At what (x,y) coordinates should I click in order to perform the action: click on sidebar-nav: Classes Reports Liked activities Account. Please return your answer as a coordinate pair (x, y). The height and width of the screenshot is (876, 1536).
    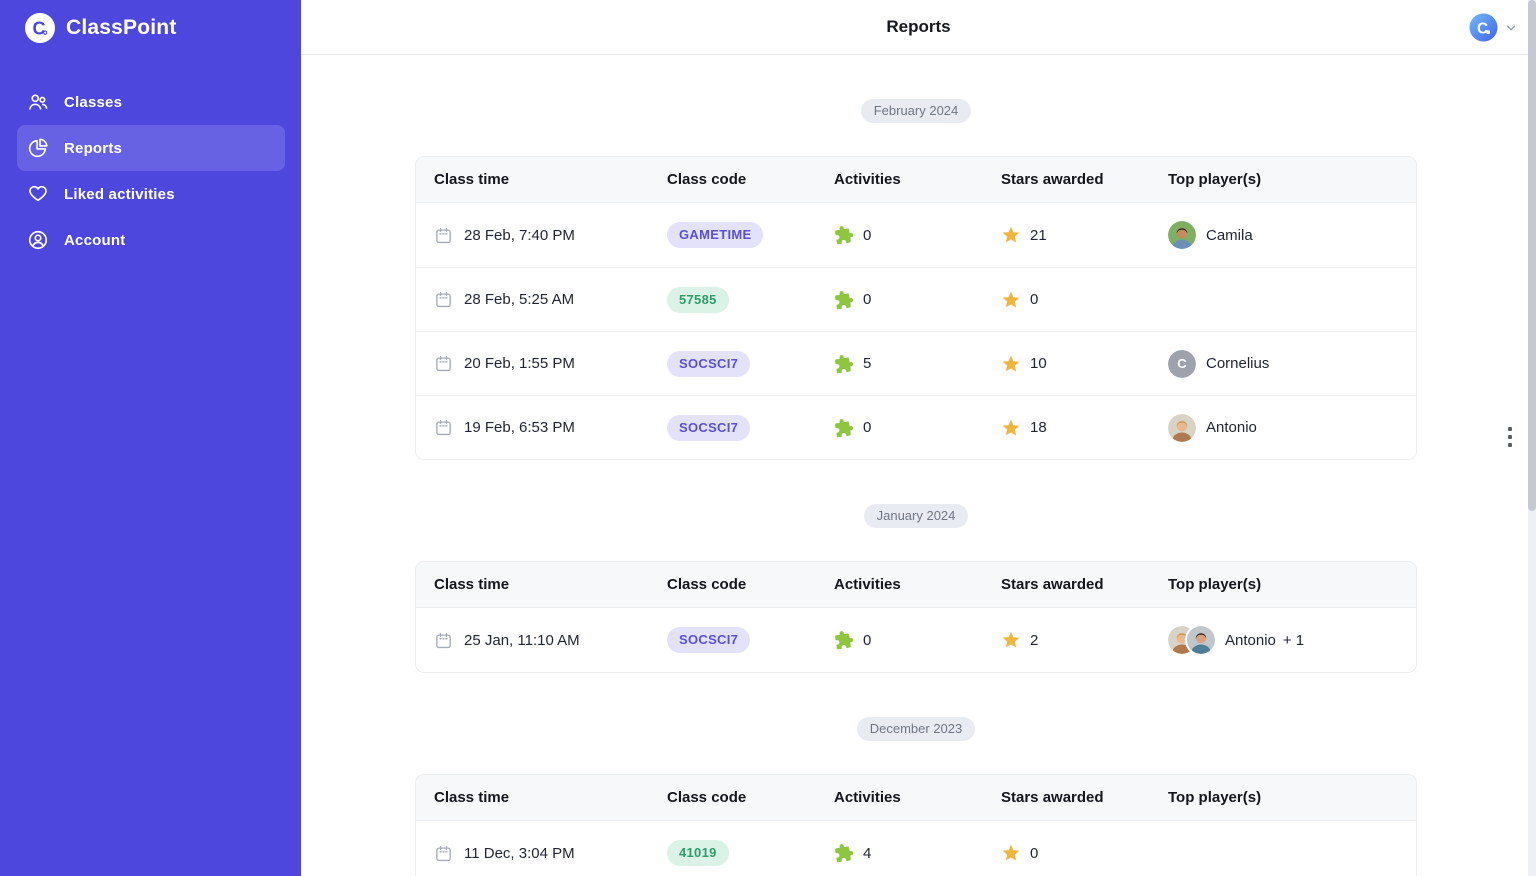
    Looking at the image, I should click on (150, 171).